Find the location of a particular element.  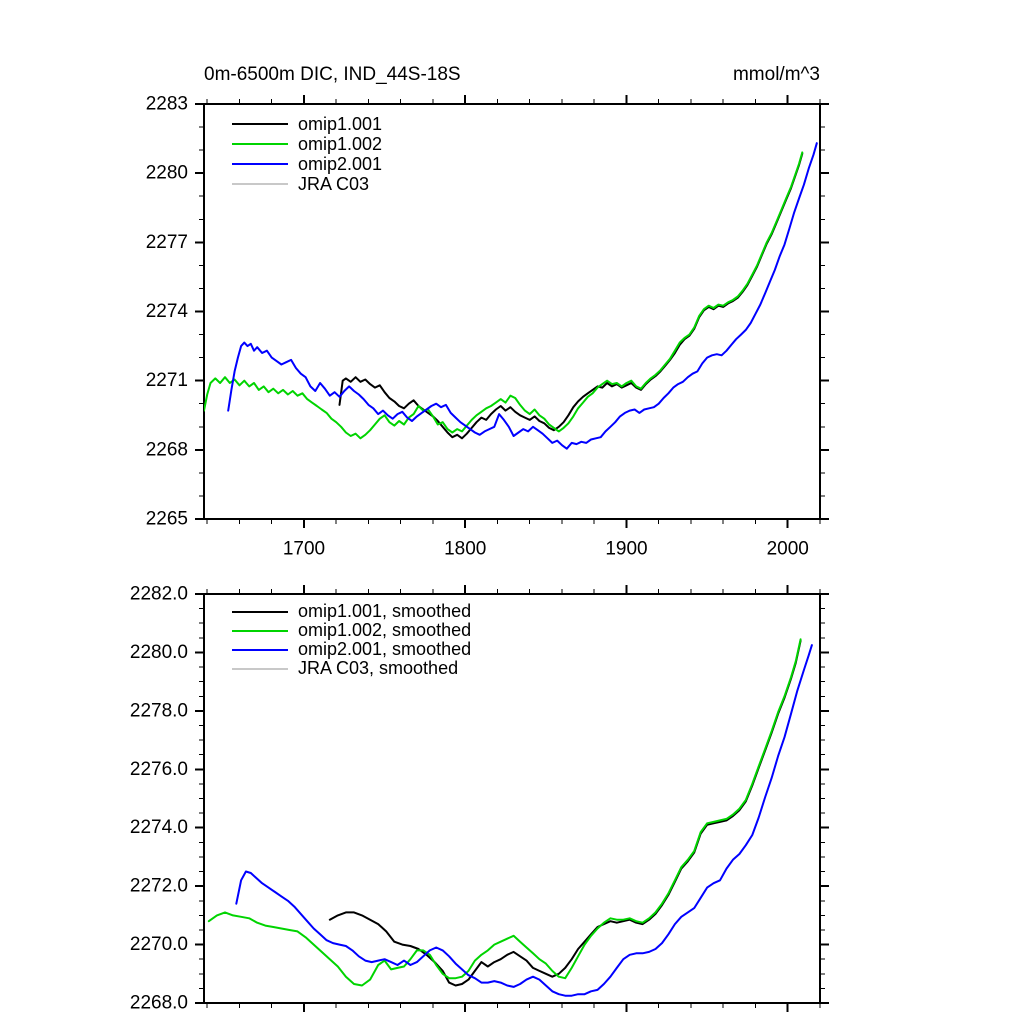

x-tick-label: 1800 is located at coordinates (465, 549).